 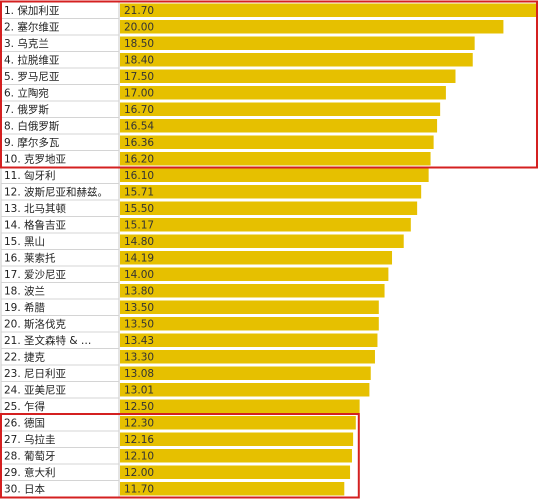 I want to click on category-label: 29. 意大利, so click(x=30, y=472).